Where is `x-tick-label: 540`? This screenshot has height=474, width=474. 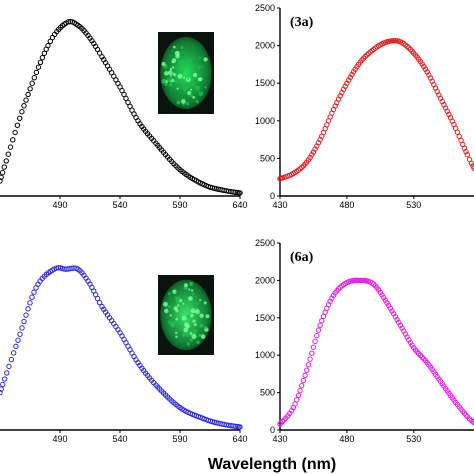
x-tick-label: 540 is located at coordinates (119, 205).